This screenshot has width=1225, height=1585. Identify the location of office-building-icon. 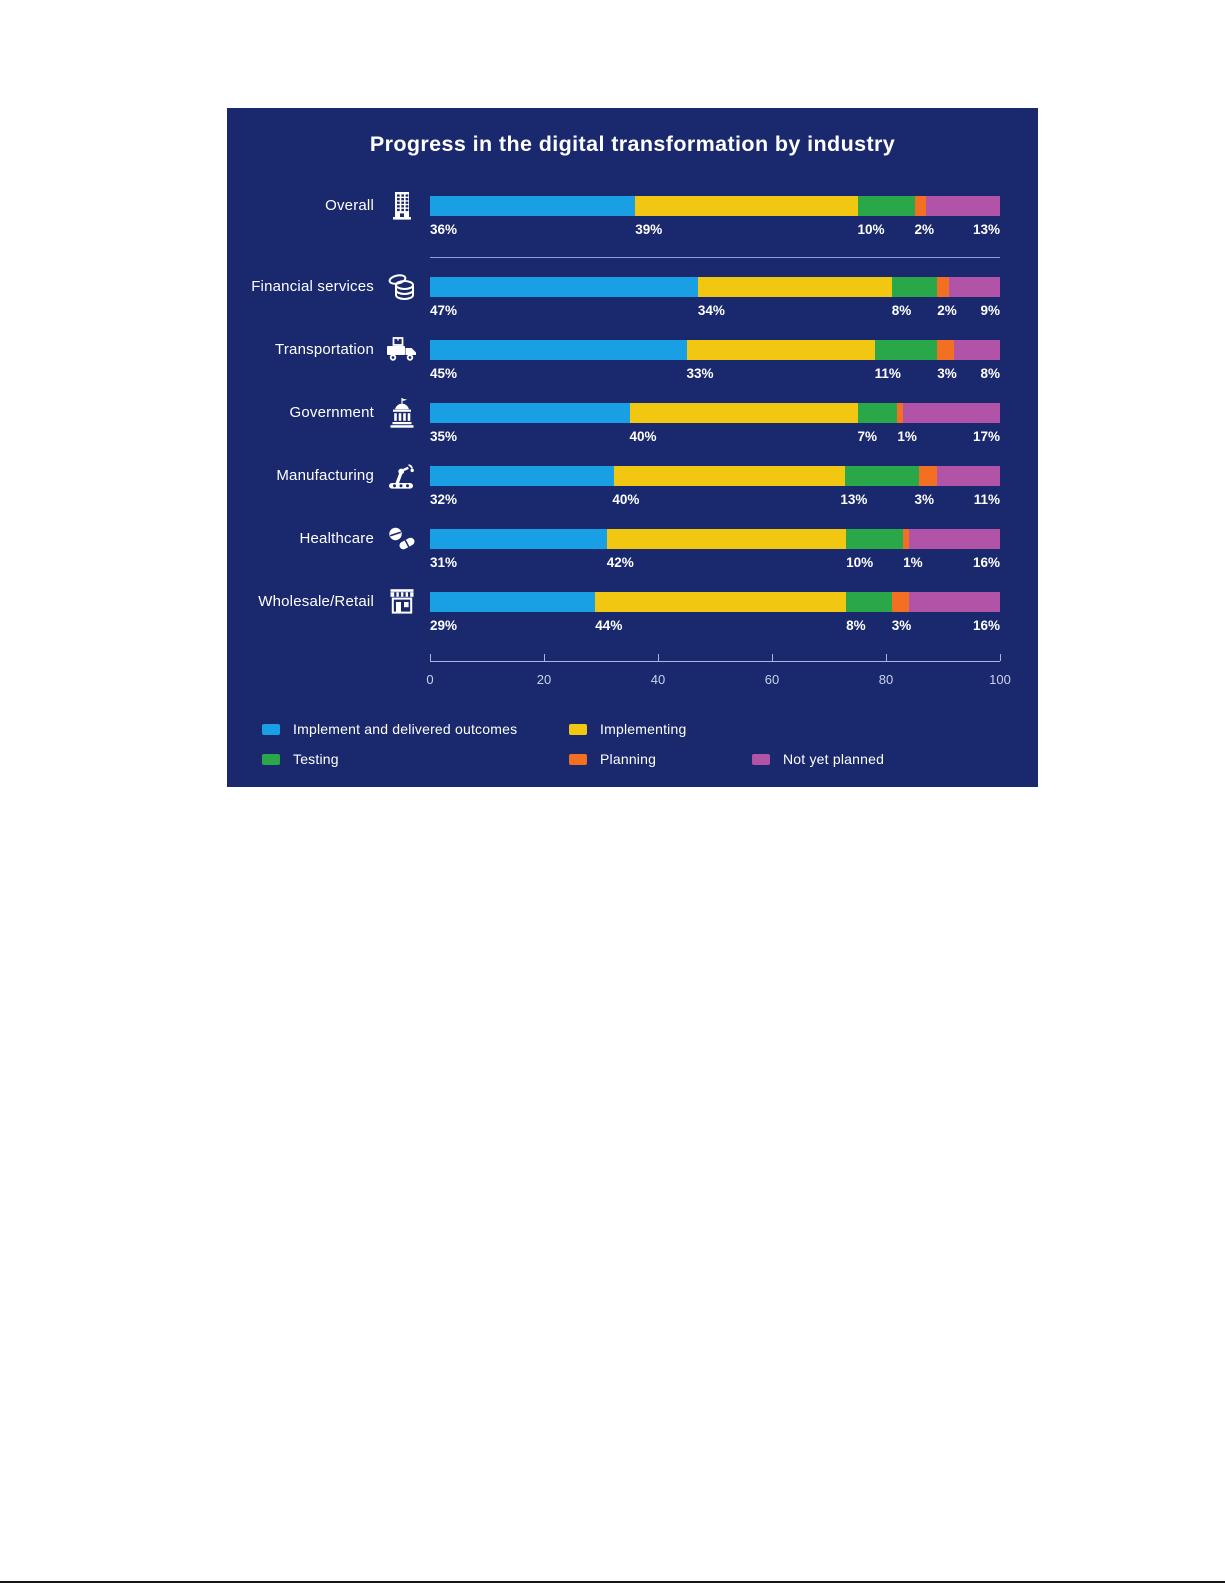
(402, 206).